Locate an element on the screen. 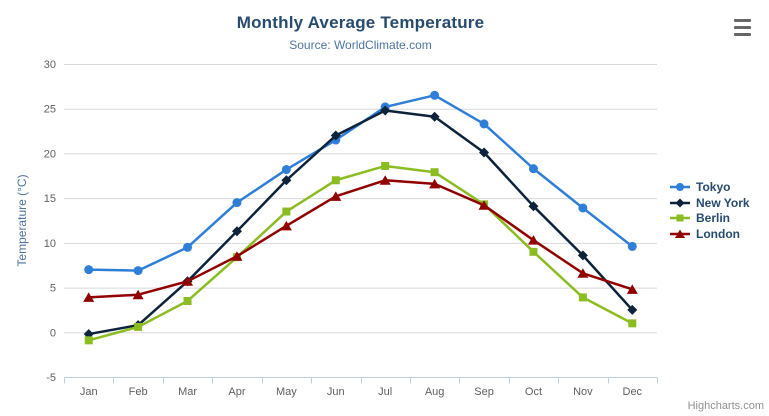 The width and height of the screenshot is (769, 416). legend-label-new-york: New York is located at coordinates (723, 202).